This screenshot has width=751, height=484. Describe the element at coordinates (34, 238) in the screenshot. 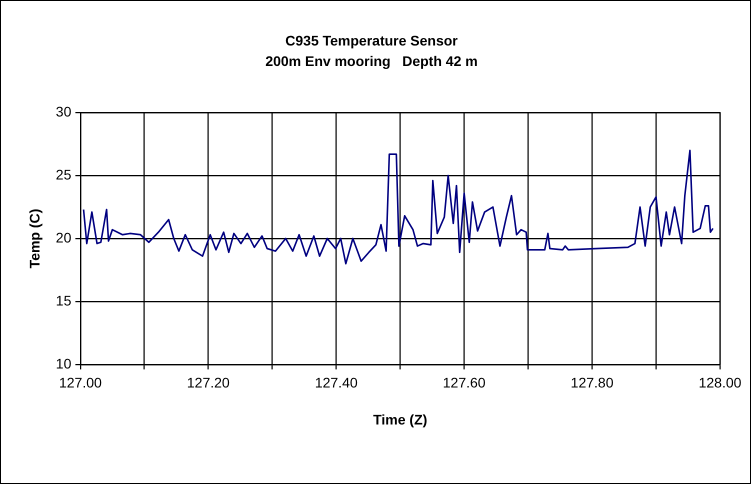

I see `y-axis-title: Temp (C)` at that location.